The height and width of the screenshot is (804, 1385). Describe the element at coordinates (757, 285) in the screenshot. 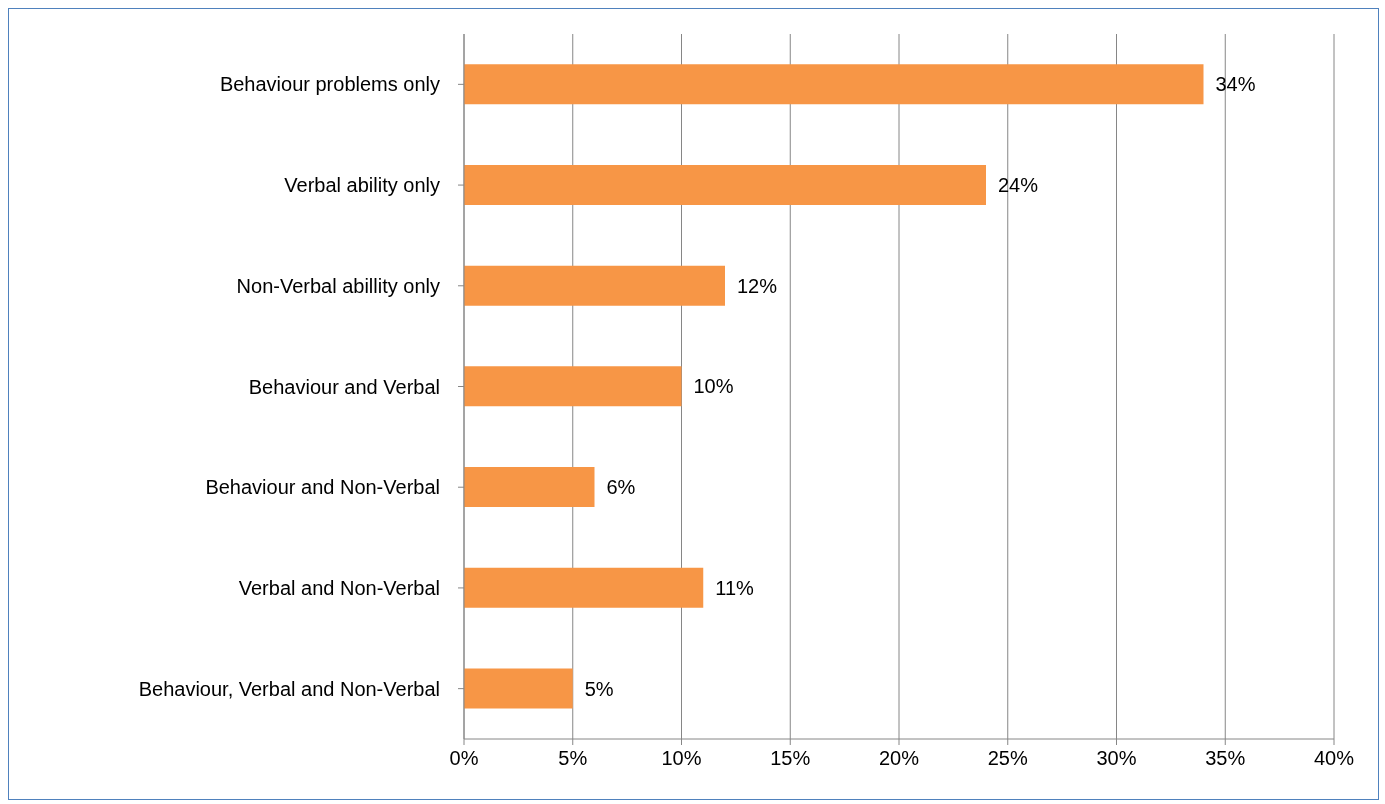

I see `data-label: 12%` at that location.